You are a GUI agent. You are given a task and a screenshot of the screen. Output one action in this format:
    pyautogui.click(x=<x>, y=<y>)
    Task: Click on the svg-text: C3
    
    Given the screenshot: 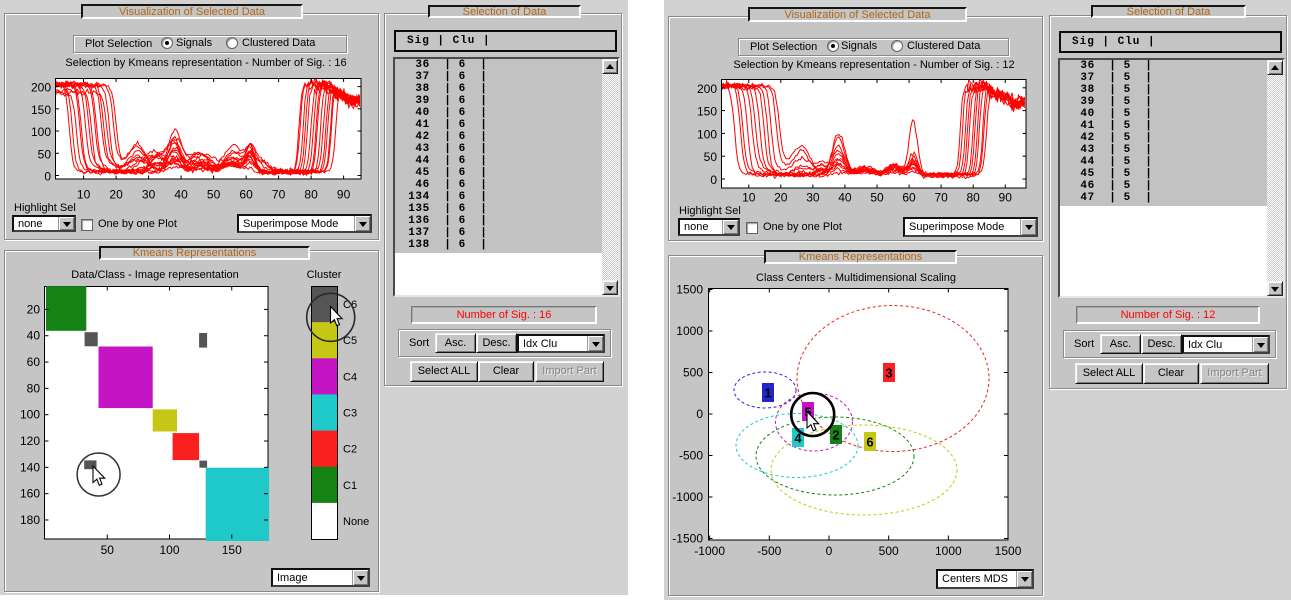 What is the action you would take?
    pyautogui.click(x=350, y=414)
    